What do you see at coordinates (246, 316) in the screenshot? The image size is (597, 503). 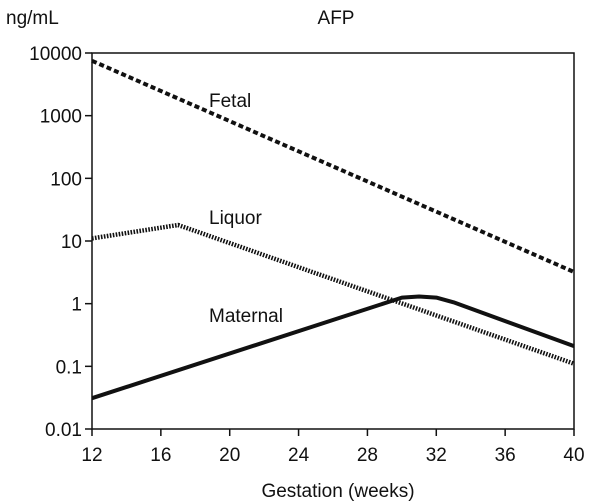 I see `series-label-maternal: Maternal` at bounding box center [246, 316].